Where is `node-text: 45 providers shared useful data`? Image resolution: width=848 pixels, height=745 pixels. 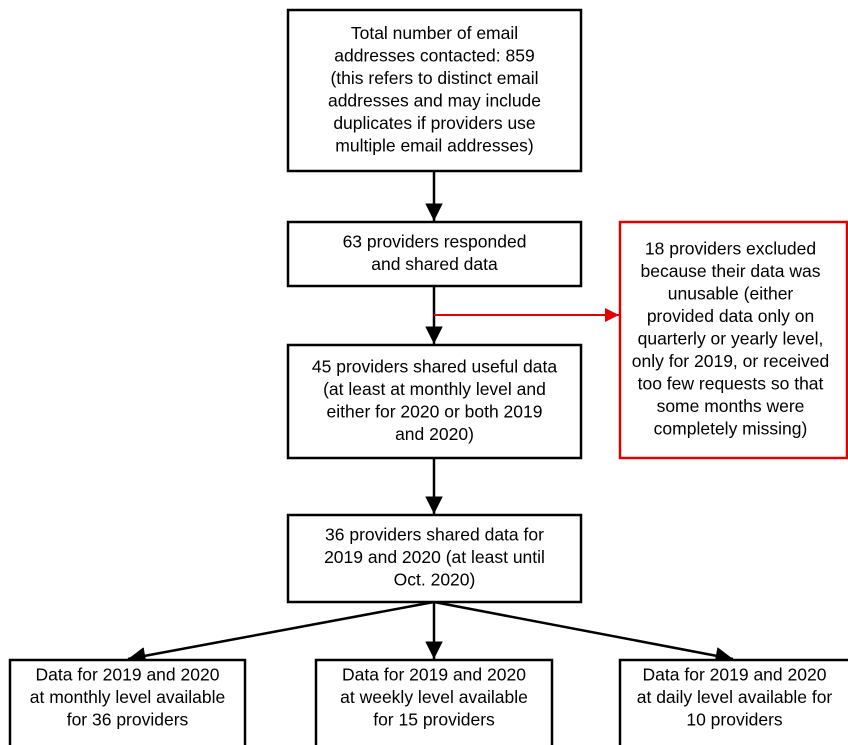
node-text: 45 providers shared useful data is located at coordinates (434, 366).